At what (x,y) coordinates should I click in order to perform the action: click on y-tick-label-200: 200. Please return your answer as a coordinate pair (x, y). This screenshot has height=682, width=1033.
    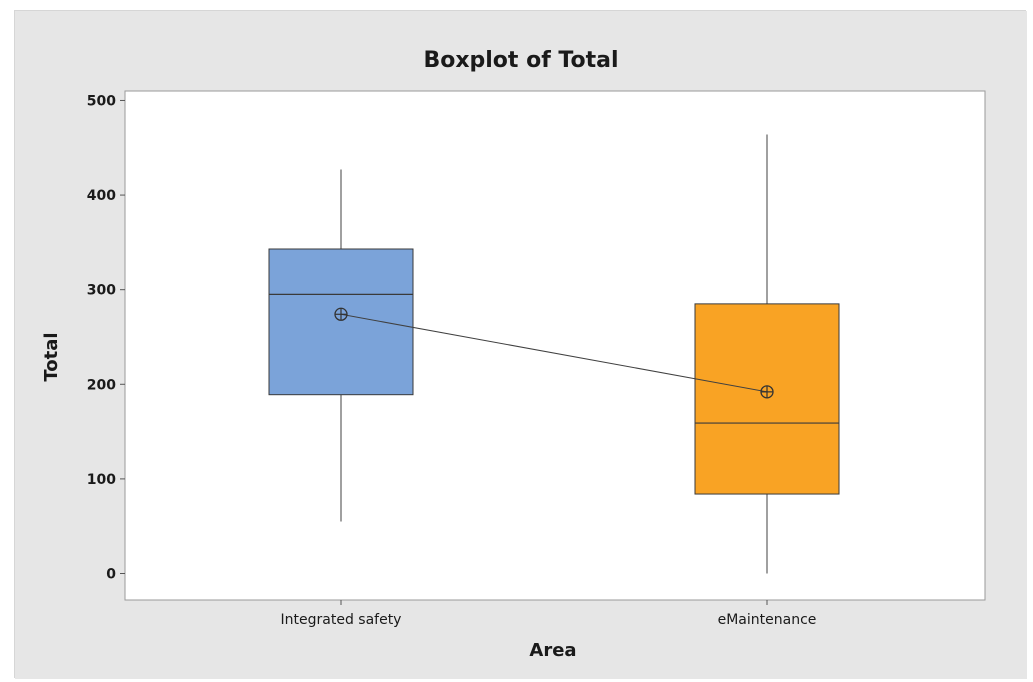
    Looking at the image, I should click on (101, 385).